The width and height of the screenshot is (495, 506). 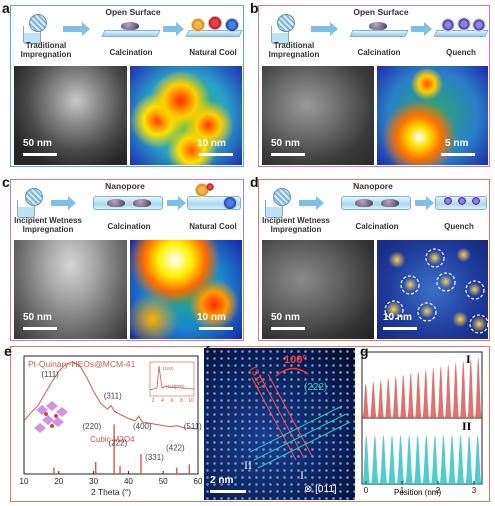 What do you see at coordinates (198, 481) in the screenshot?
I see `x-tick-label: 60` at bounding box center [198, 481].